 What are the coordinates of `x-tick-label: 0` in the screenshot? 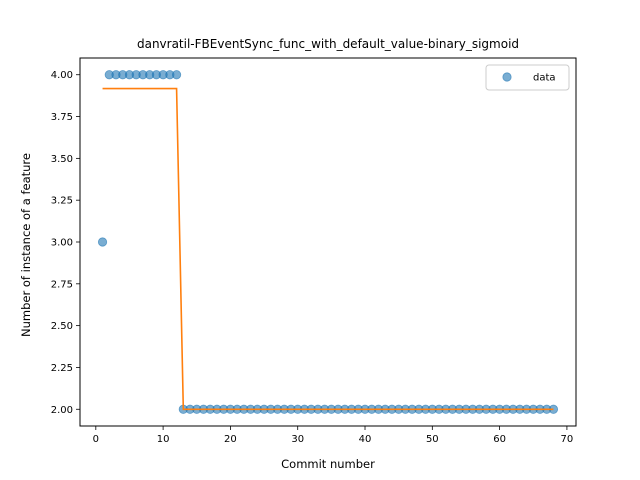 It's located at (96, 439).